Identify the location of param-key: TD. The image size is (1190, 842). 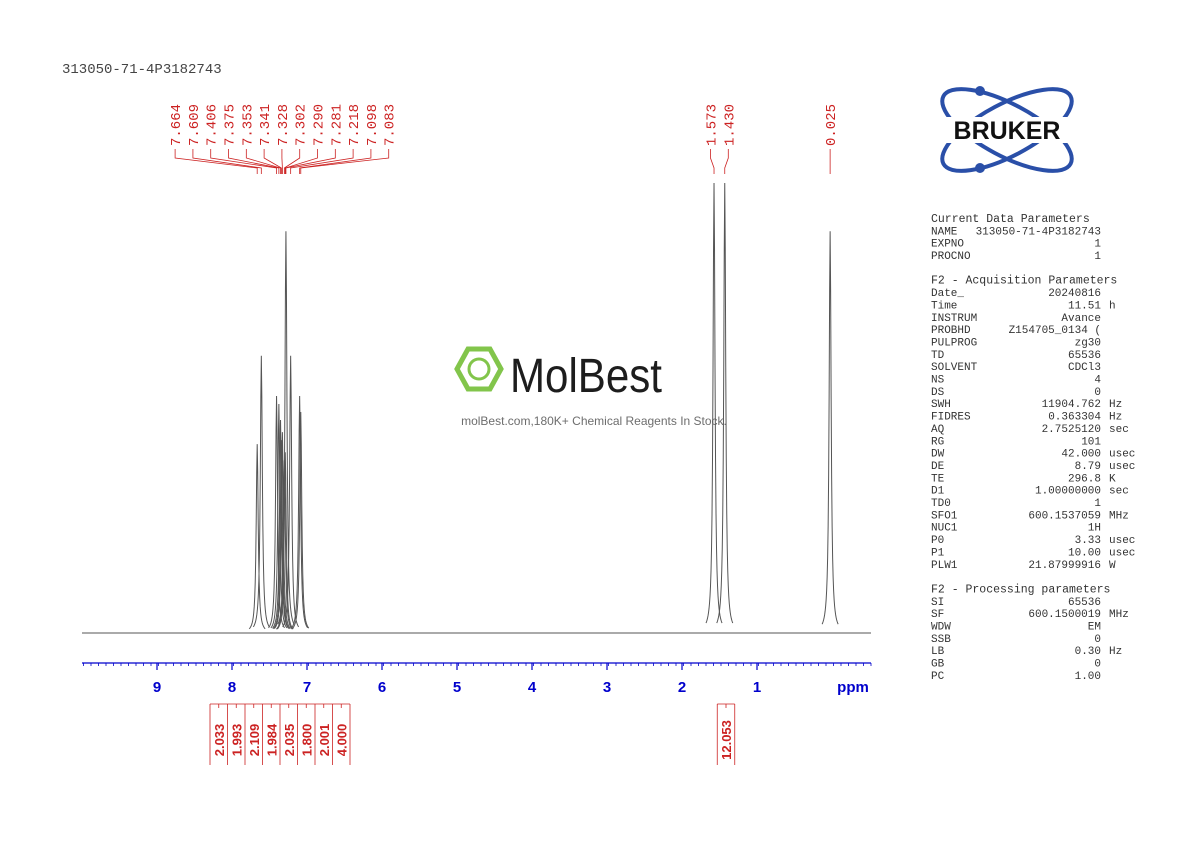
(938, 356).